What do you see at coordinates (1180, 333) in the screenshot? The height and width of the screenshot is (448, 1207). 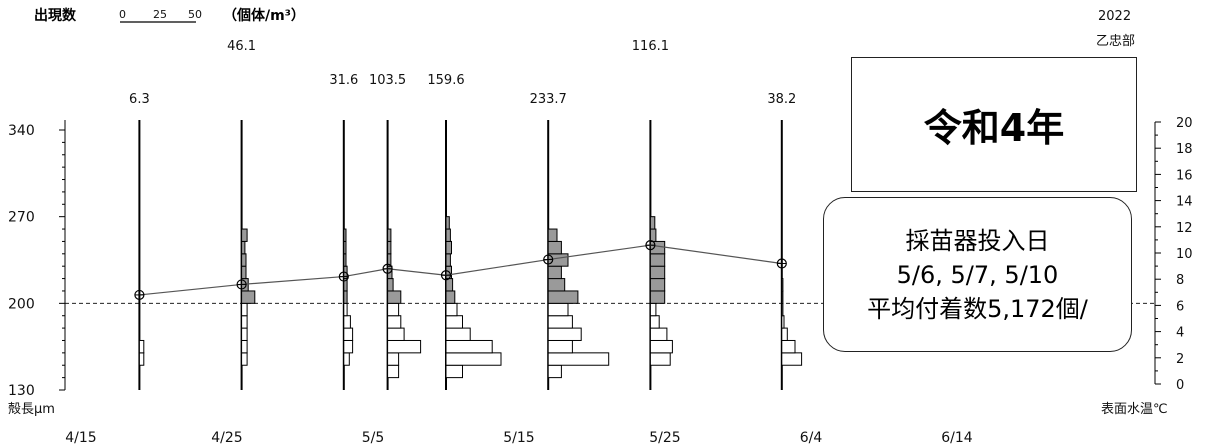 I see `right-tick-label: 4` at bounding box center [1180, 333].